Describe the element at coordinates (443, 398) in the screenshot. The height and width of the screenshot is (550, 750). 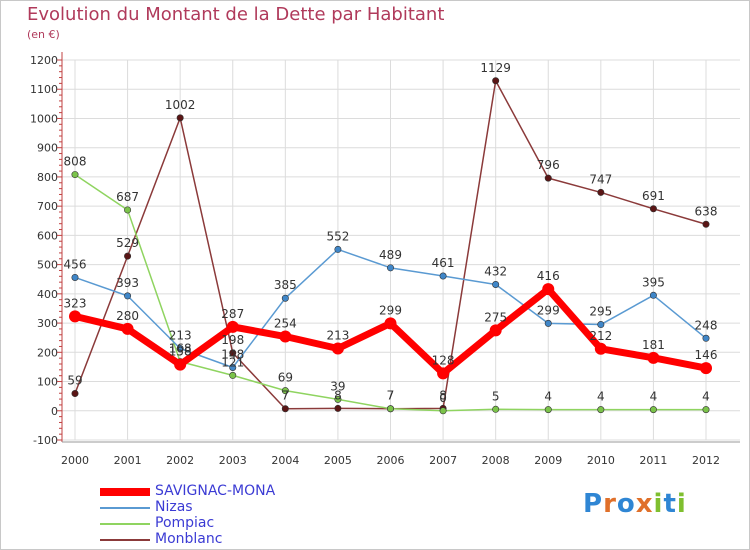
I see `data-label: 0` at that location.